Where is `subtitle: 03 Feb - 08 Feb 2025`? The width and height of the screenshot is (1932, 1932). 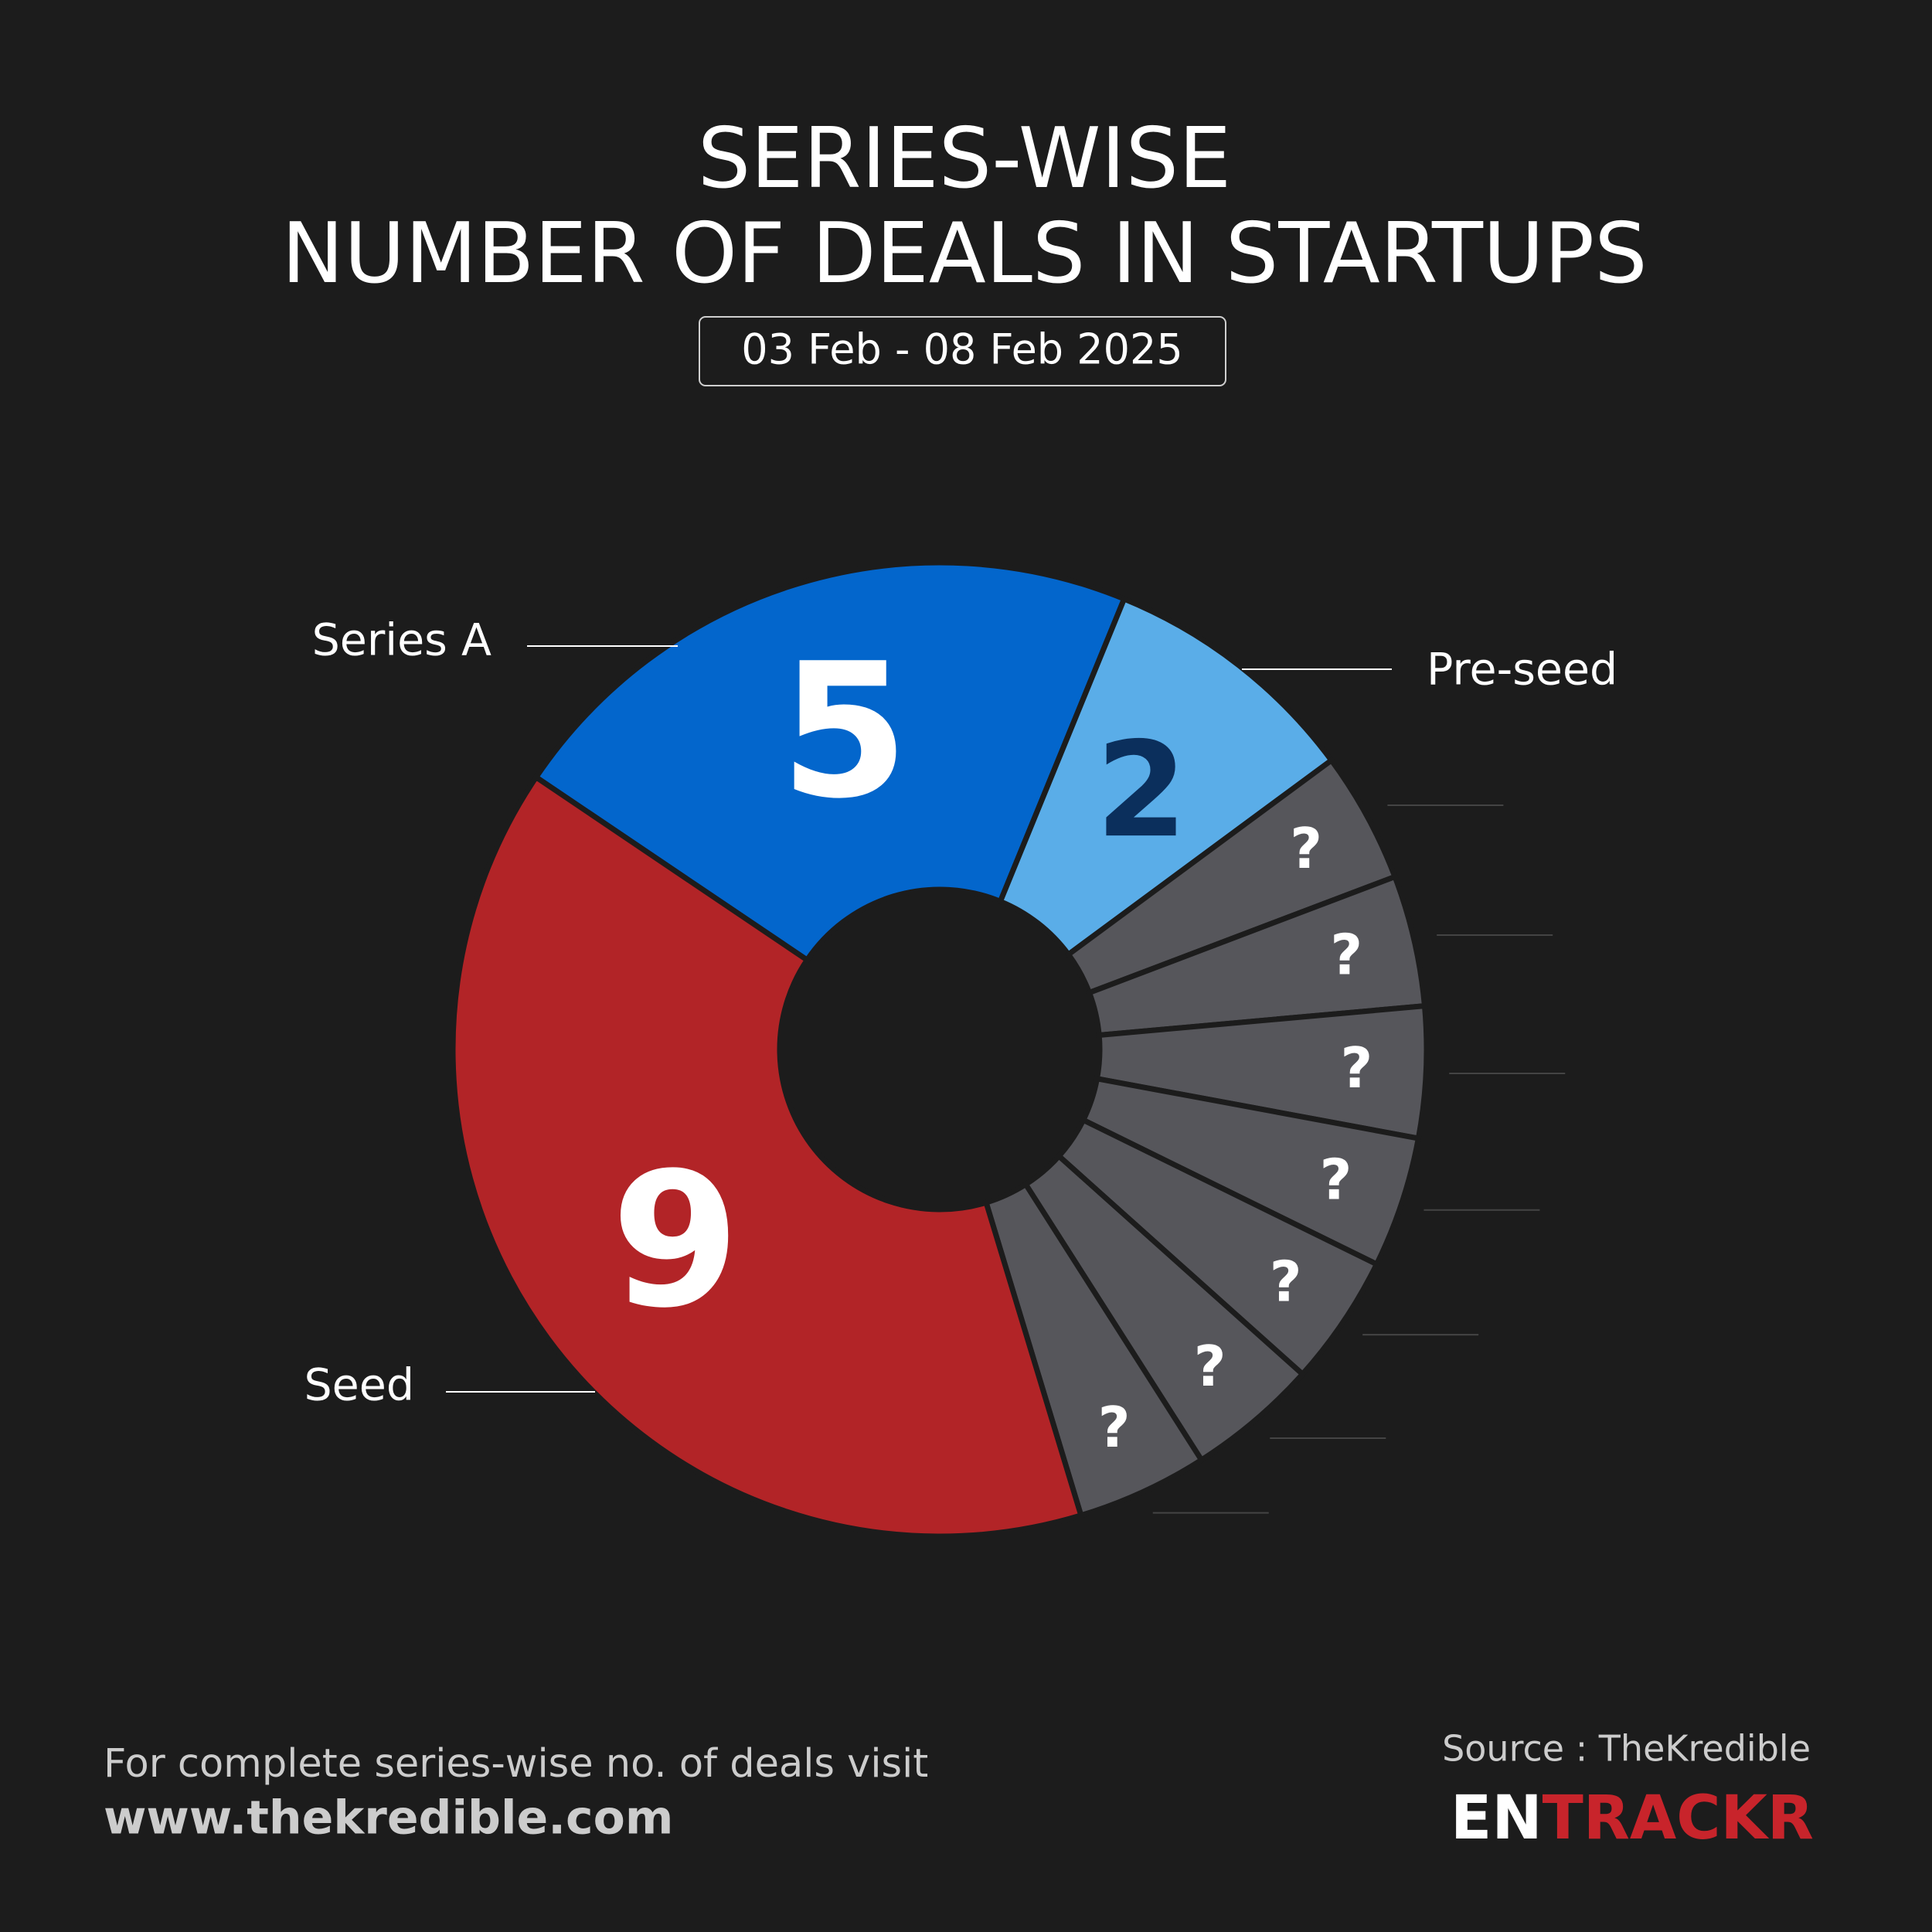 subtitle: 03 Feb - 08 Feb 2025 is located at coordinates (962, 349).